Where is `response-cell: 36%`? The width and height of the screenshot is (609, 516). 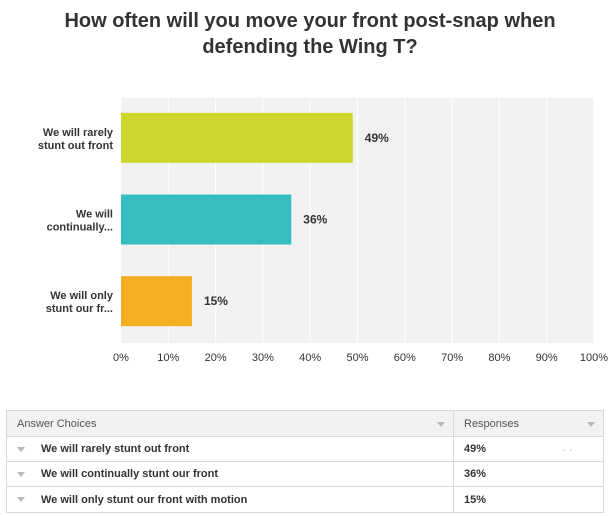
response-cell: 36% is located at coordinates (528, 474).